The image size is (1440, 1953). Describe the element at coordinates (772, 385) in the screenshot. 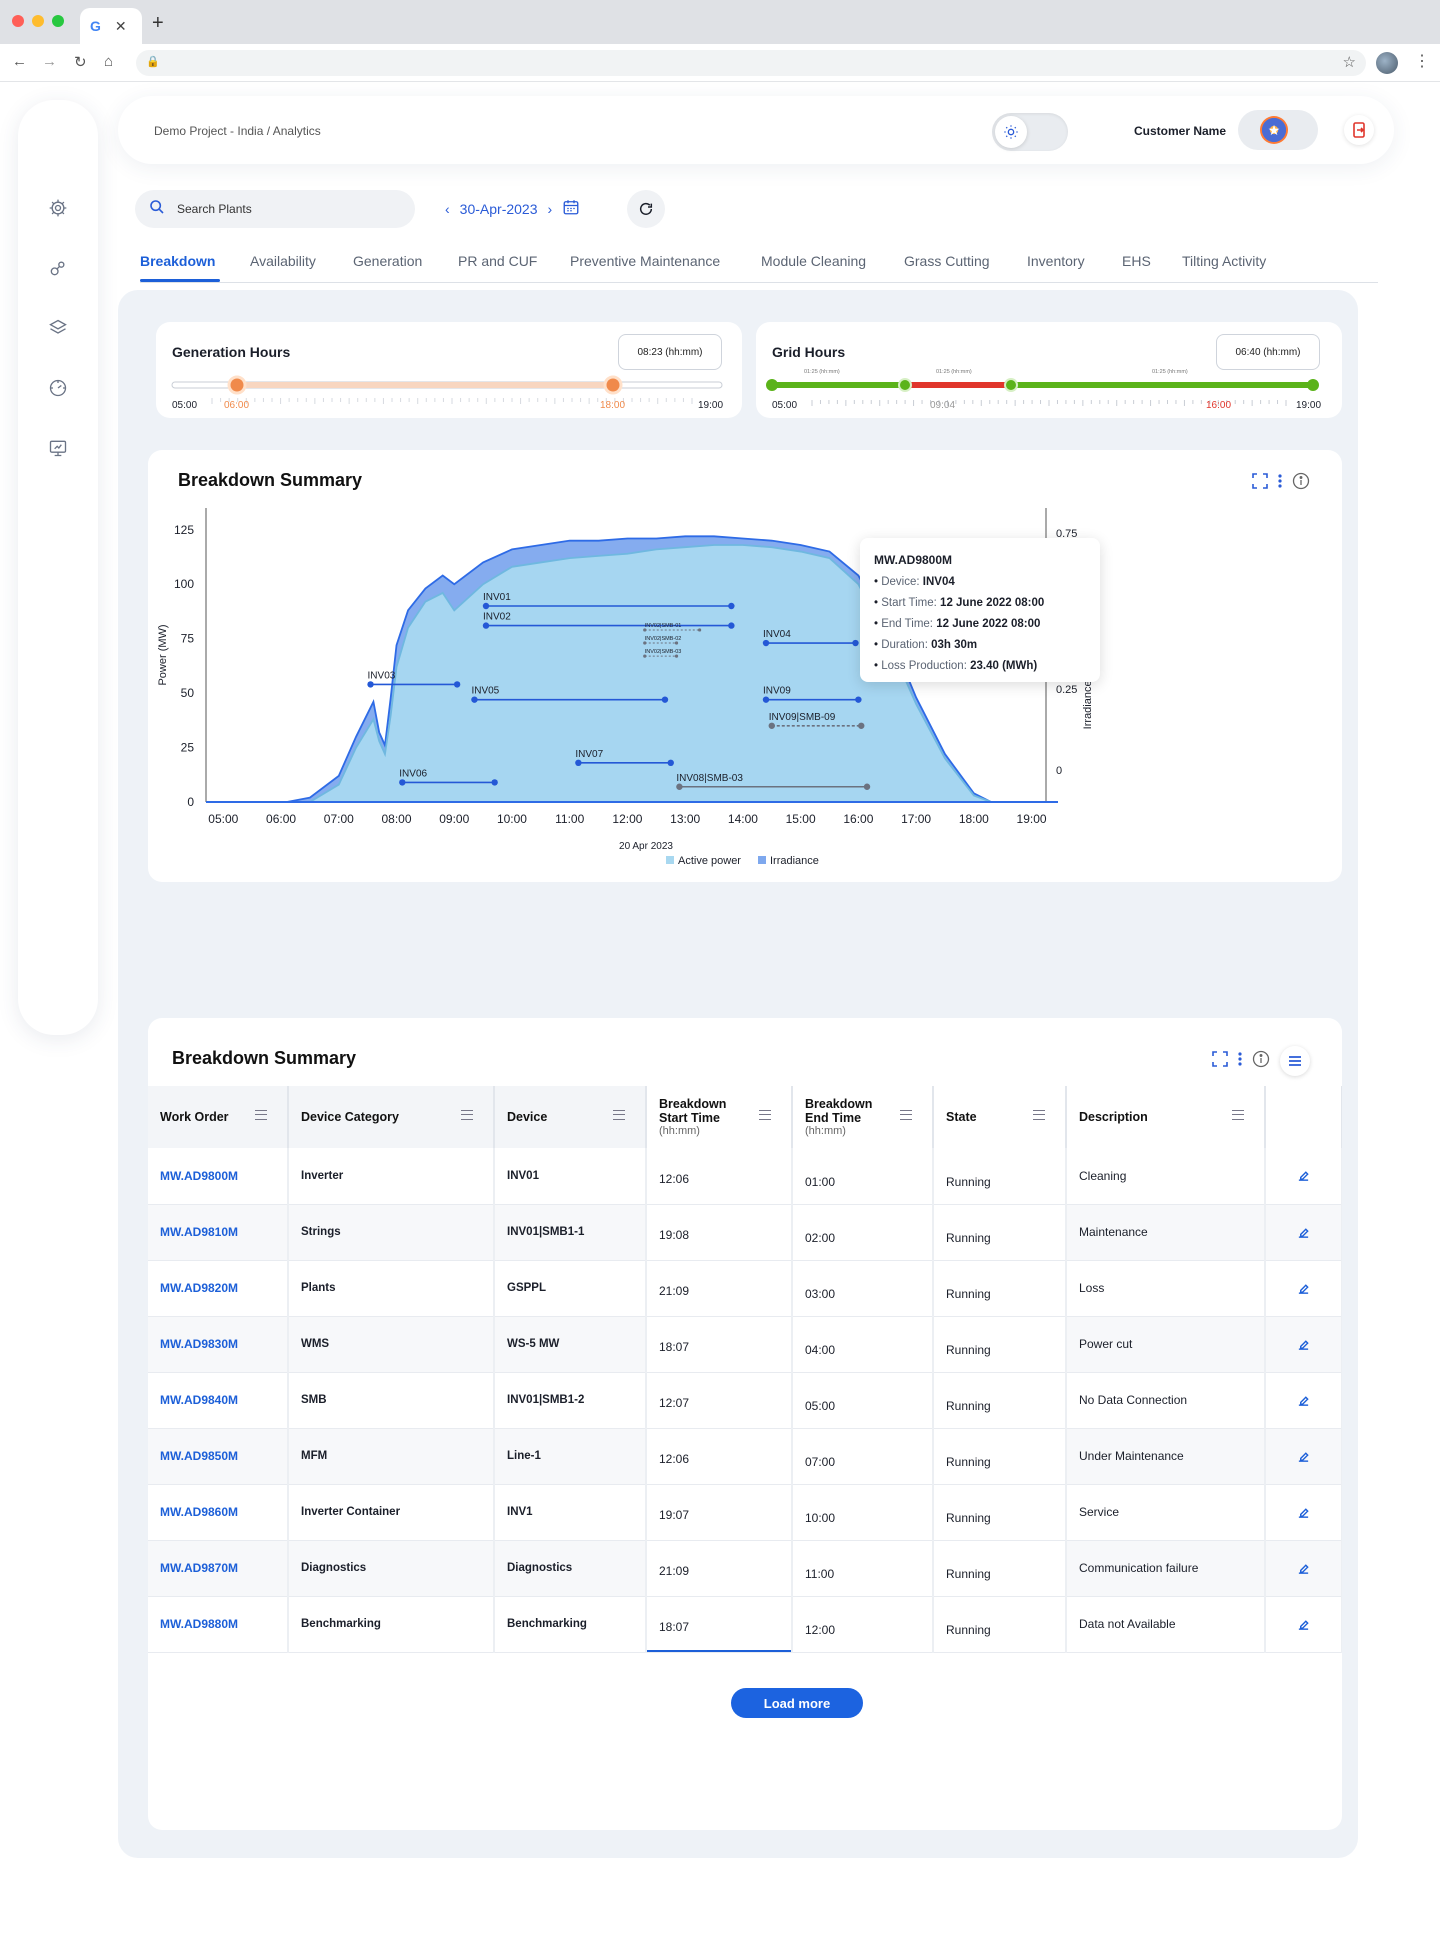

I see `grid-handle-start` at that location.